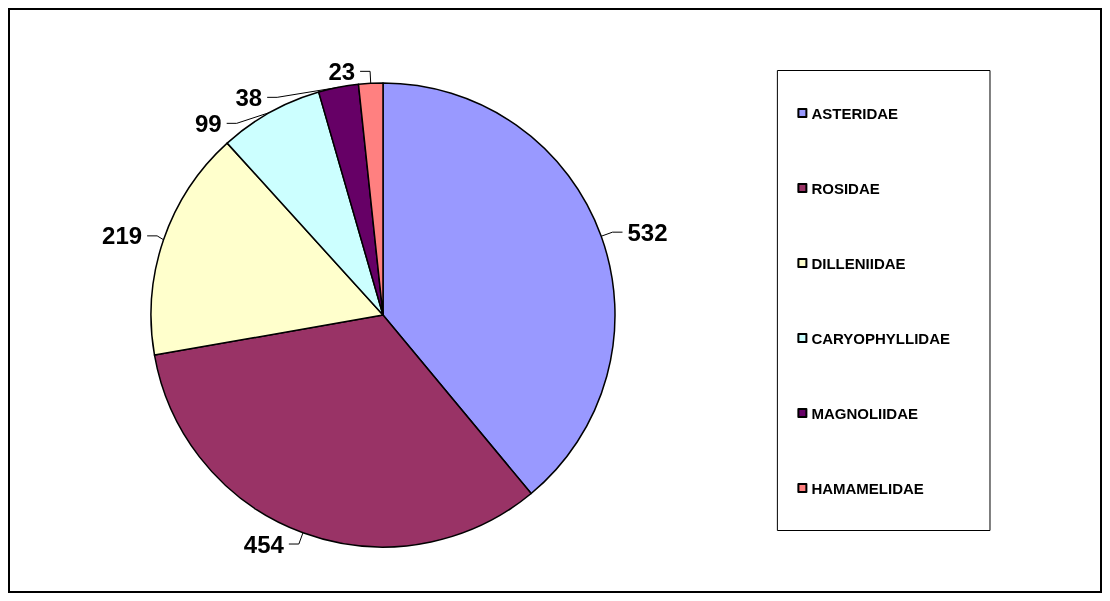 The width and height of the screenshot is (1110, 601). Describe the element at coordinates (249, 97) in the screenshot. I see `data-label: 38` at that location.